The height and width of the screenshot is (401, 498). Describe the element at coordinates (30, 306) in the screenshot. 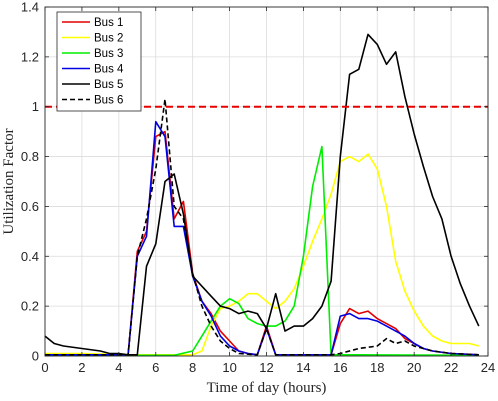

I see `y-tick-label: 0.2` at that location.